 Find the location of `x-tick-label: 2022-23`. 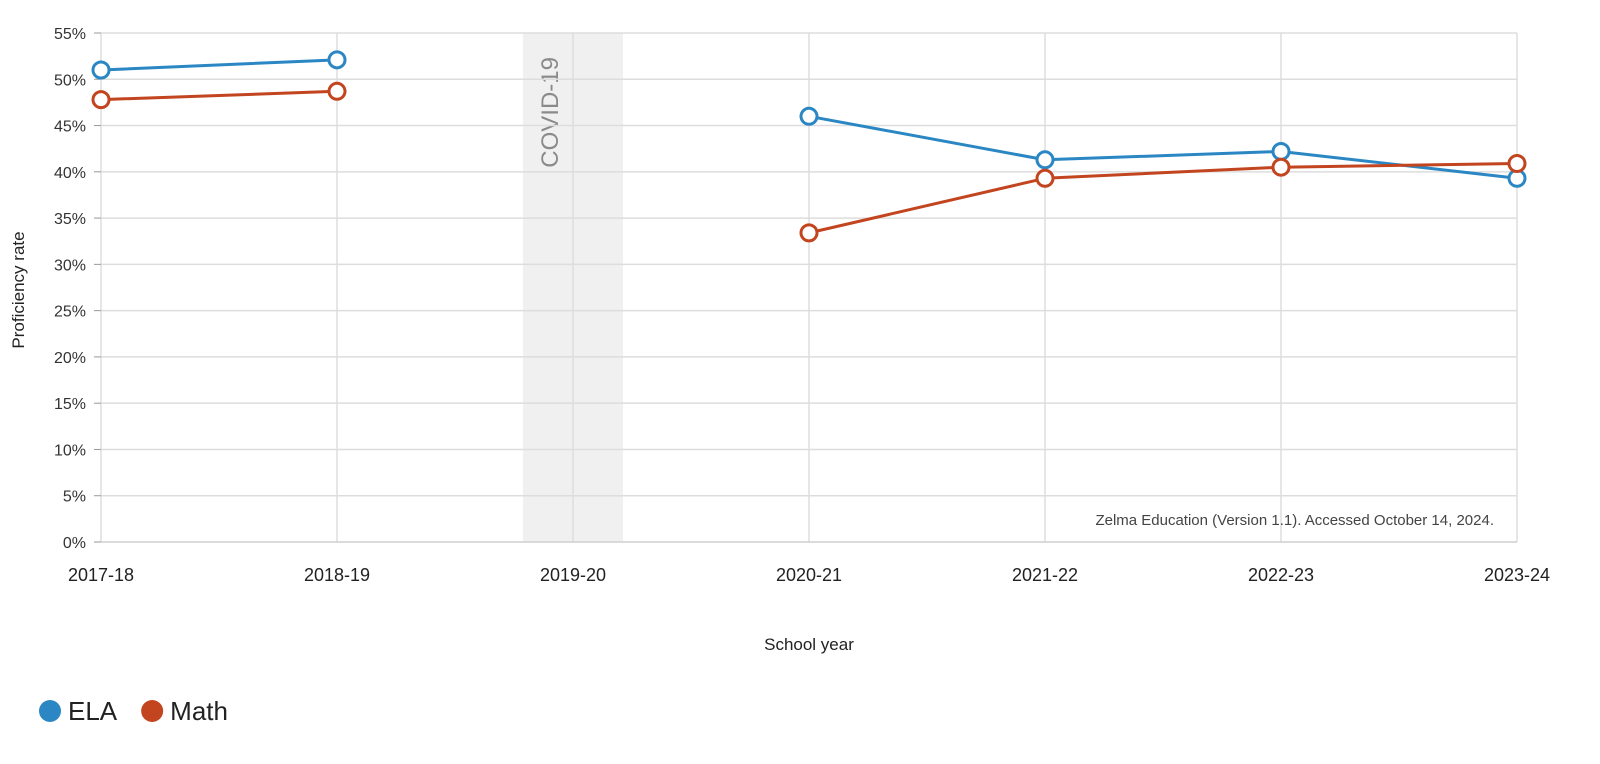

x-tick-label: 2022-23 is located at coordinates (1281, 575).